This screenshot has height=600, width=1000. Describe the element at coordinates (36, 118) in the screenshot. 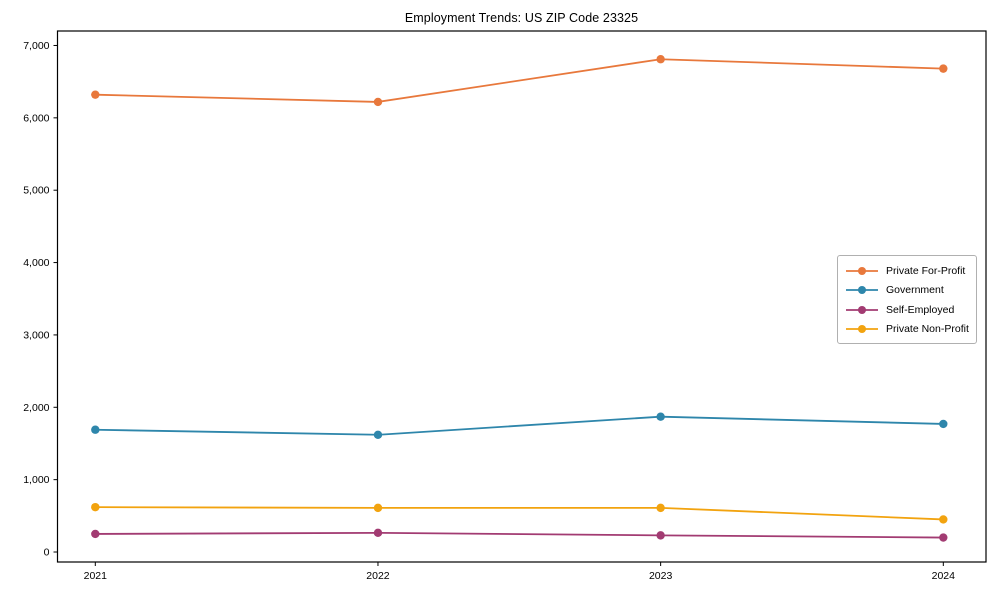

I see `y-tick-label: 6,000` at that location.